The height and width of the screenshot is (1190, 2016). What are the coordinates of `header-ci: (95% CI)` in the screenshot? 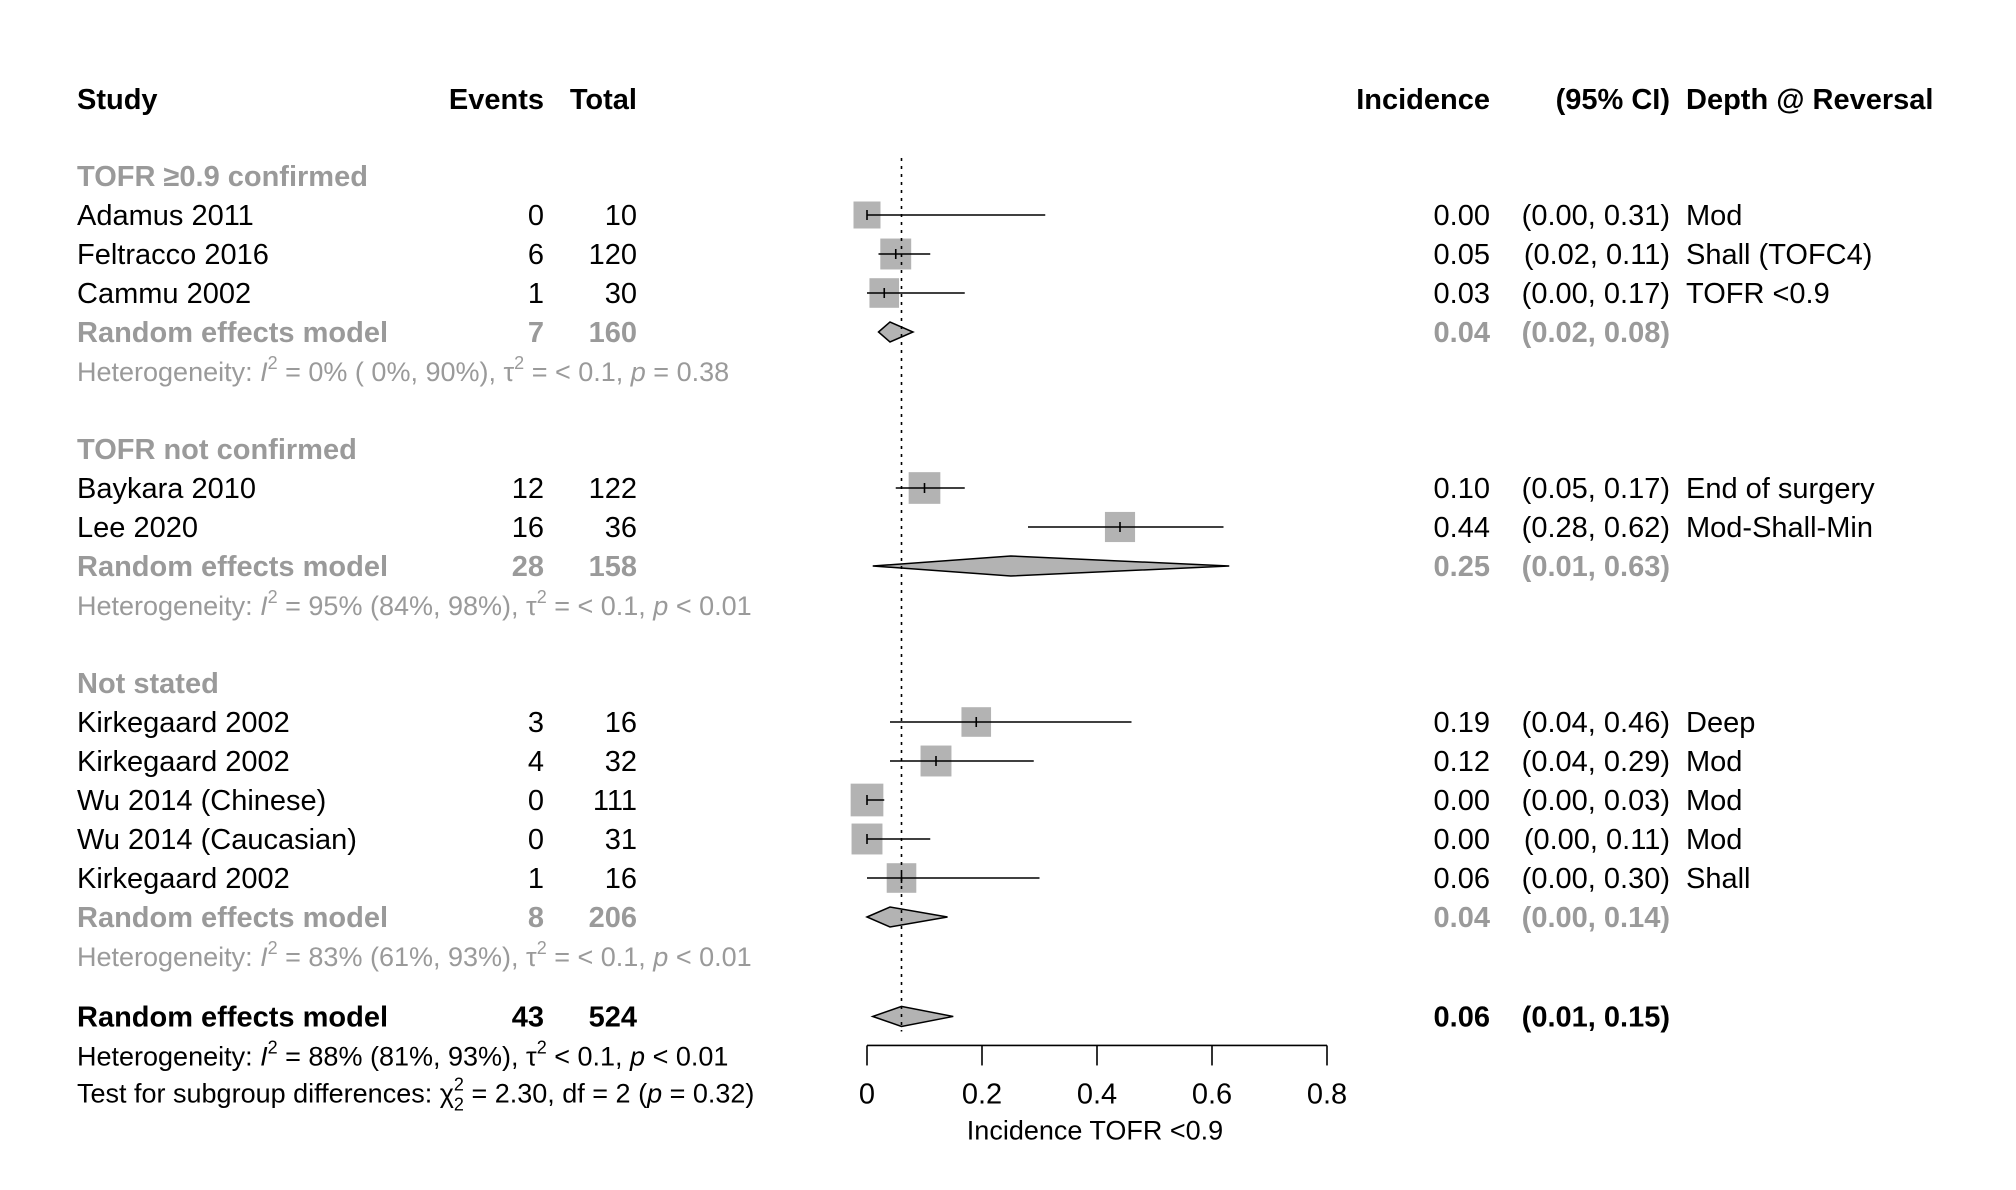 It's located at (1613, 100).